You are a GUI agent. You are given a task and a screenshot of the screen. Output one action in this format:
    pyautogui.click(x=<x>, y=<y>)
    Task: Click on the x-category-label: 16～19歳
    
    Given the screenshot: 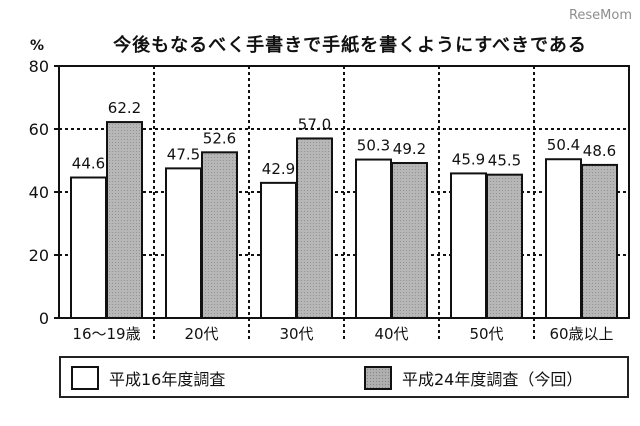 What is the action you would take?
    pyautogui.click(x=106, y=334)
    